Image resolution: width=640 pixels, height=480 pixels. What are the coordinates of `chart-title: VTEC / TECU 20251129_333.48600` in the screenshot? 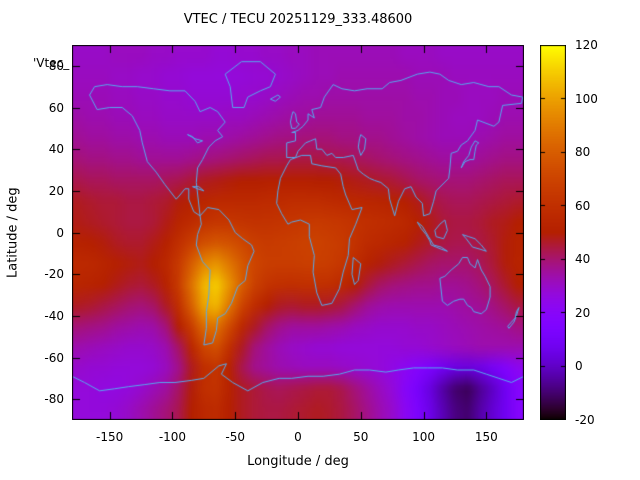 It's located at (298, 19).